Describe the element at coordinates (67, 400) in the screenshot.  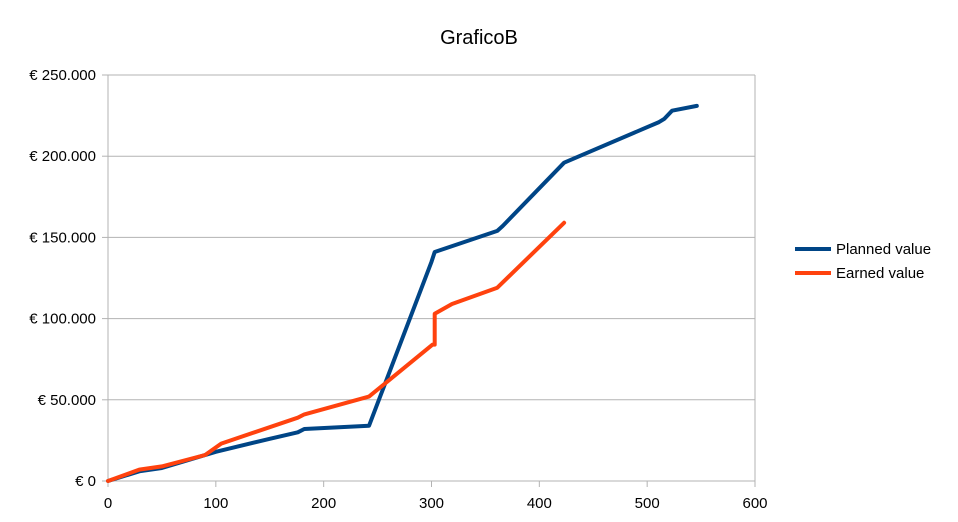
I see `y-tick-label: € 50.000` at that location.